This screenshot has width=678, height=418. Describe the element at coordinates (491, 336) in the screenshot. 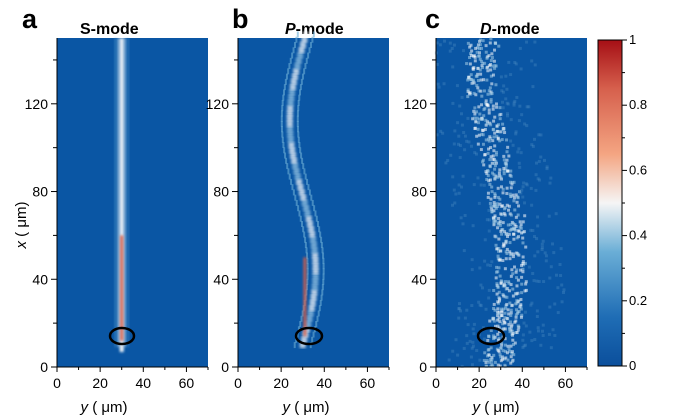

I see `source-marker-c` at that location.